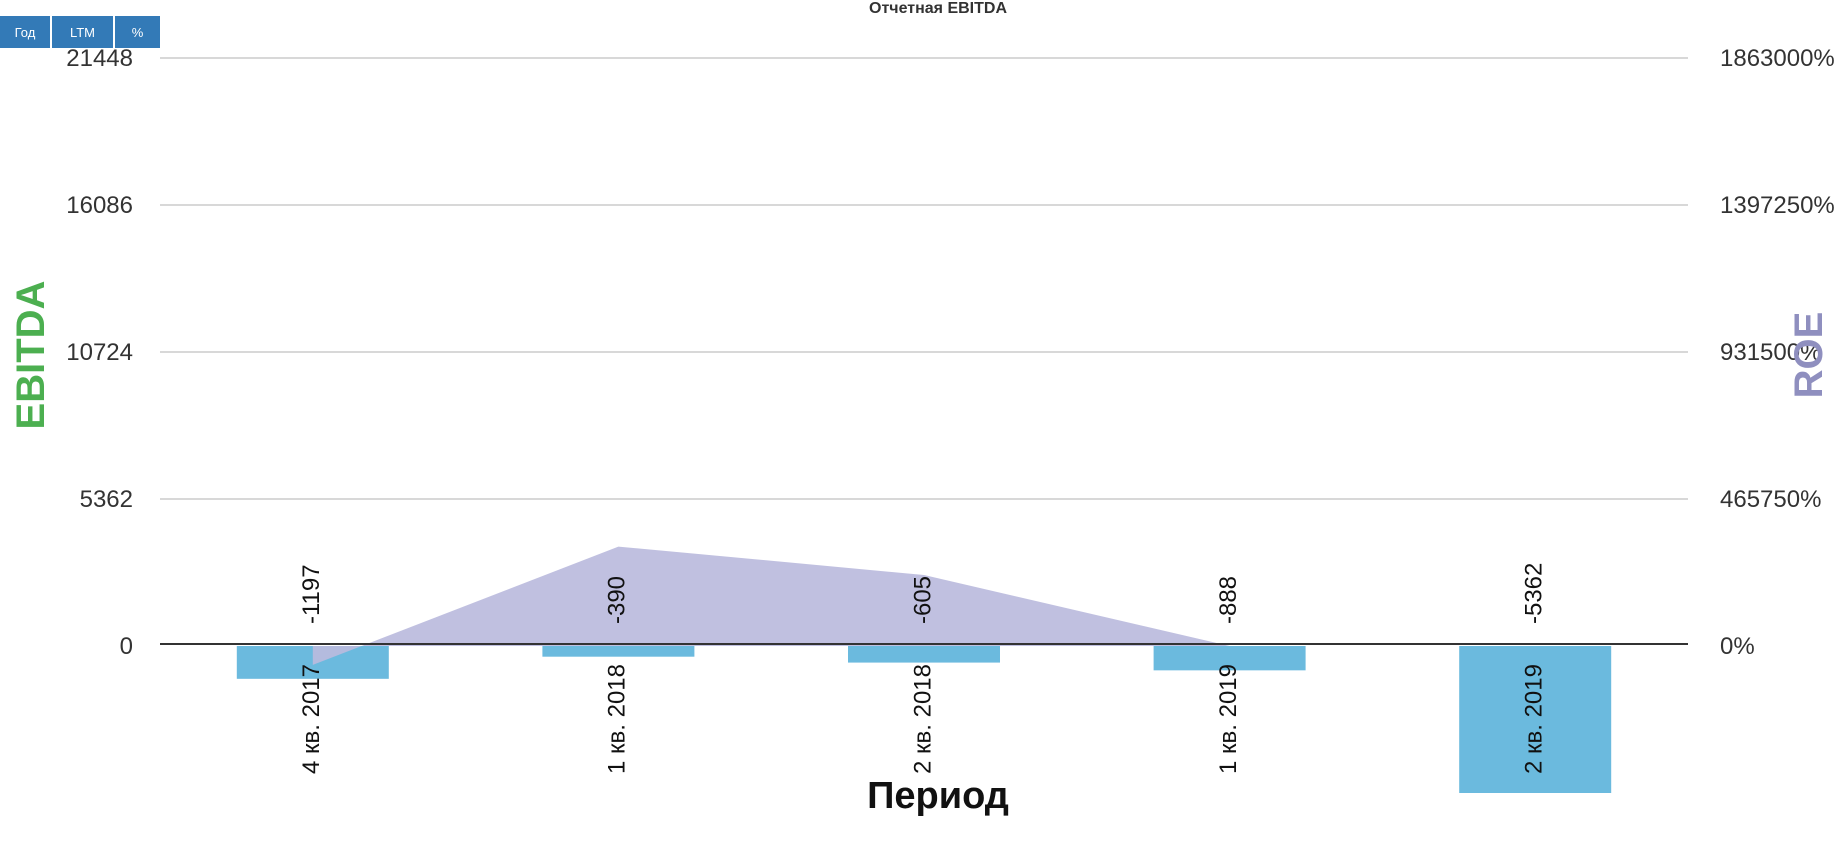 The height and width of the screenshot is (866, 1838). Describe the element at coordinates (99, 205) in the screenshot. I see `y-tick-label: 16086` at that location.